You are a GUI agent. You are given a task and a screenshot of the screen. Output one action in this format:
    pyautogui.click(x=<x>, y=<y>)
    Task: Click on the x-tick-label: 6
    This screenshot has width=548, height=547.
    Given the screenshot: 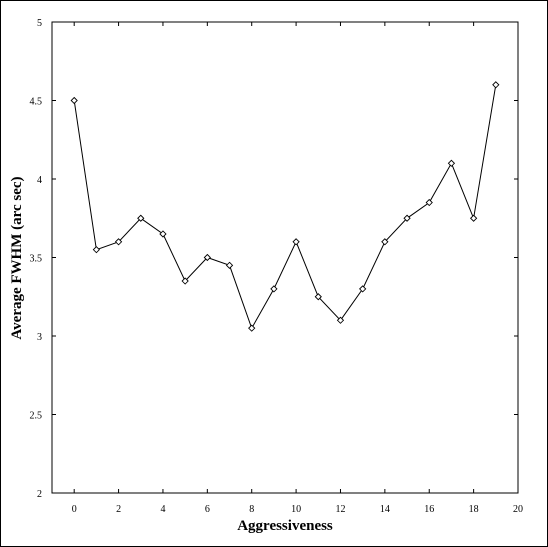 What is the action you would take?
    pyautogui.click(x=207, y=509)
    